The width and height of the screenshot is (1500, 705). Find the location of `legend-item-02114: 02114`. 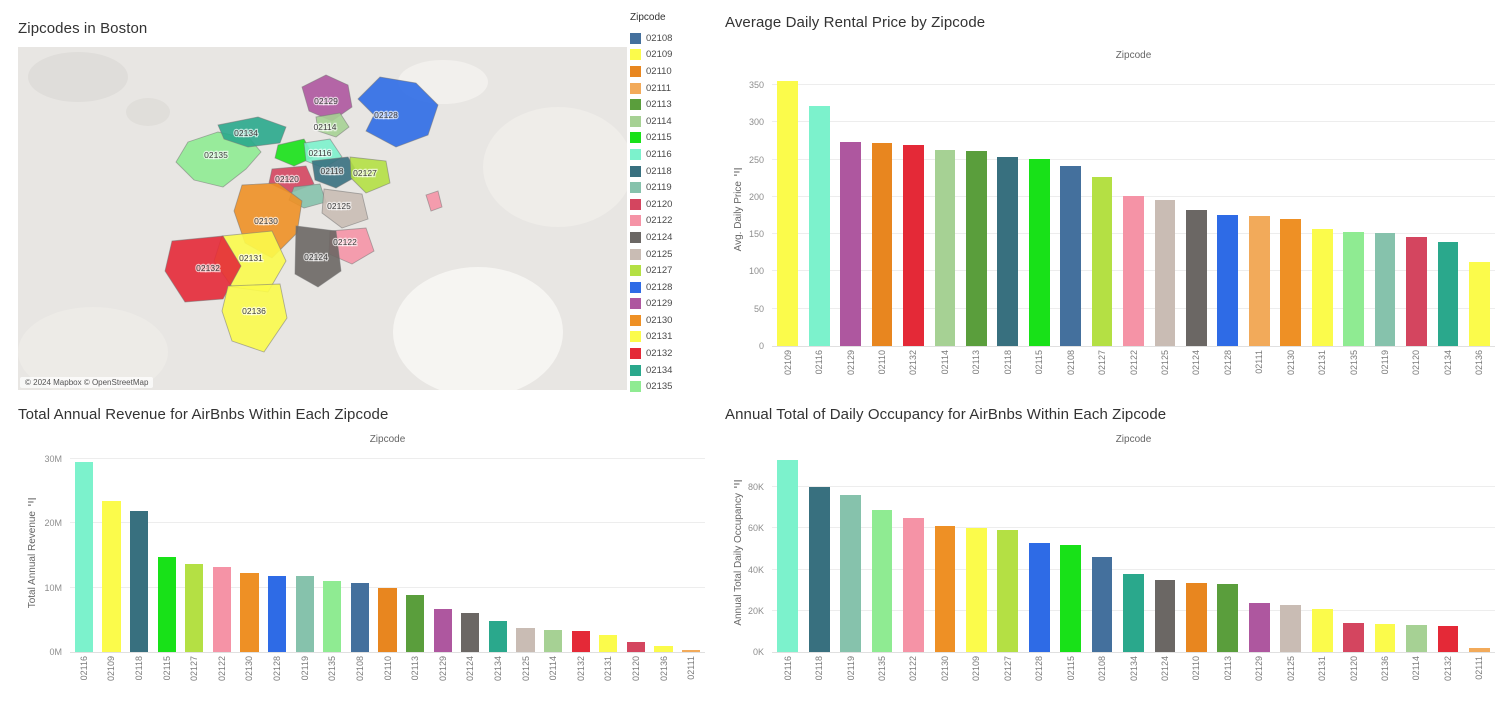

legend-item-02114: 02114 is located at coordinates (669, 121).